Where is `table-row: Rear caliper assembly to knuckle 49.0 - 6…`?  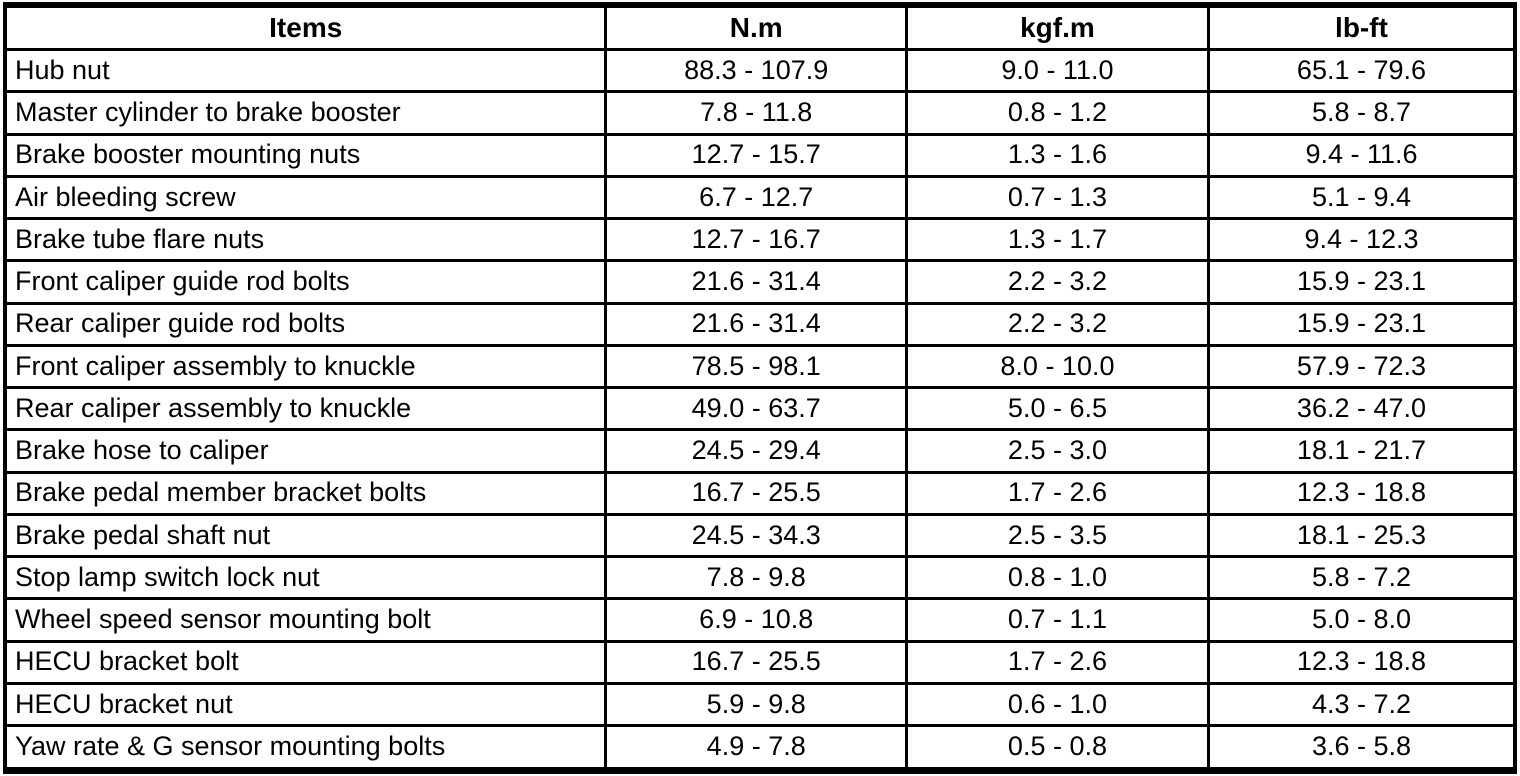 table-row: Rear caliper assembly to knuckle 49.0 - 6… is located at coordinates (760, 408).